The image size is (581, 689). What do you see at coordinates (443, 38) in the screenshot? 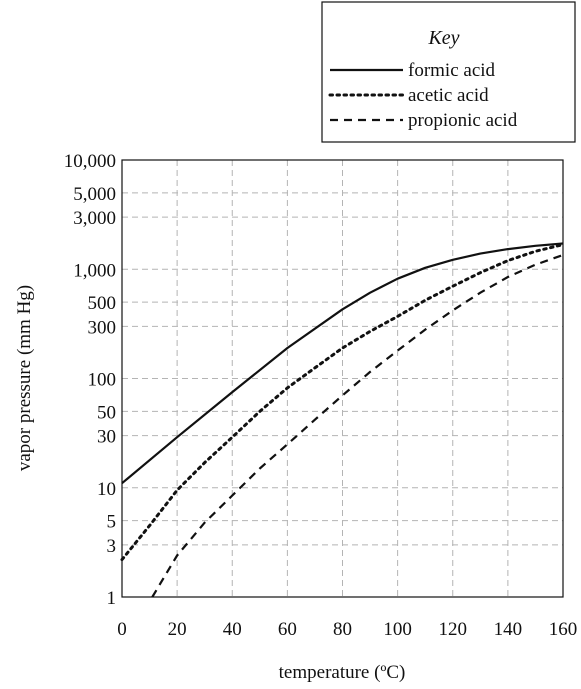
I see `legend-title: Key` at bounding box center [443, 38].